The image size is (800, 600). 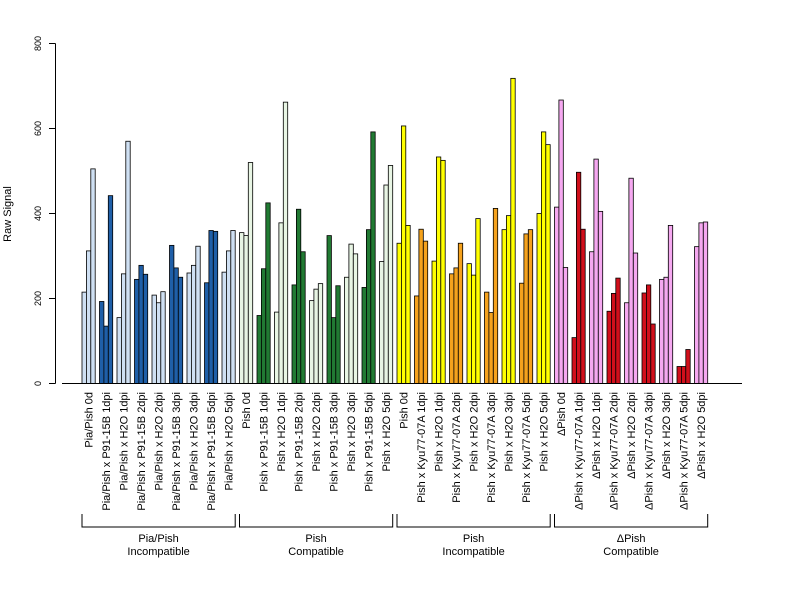 I want to click on x-tick-label: ΔPish x Kyu77-07A 5dpi, so click(x=685, y=451).